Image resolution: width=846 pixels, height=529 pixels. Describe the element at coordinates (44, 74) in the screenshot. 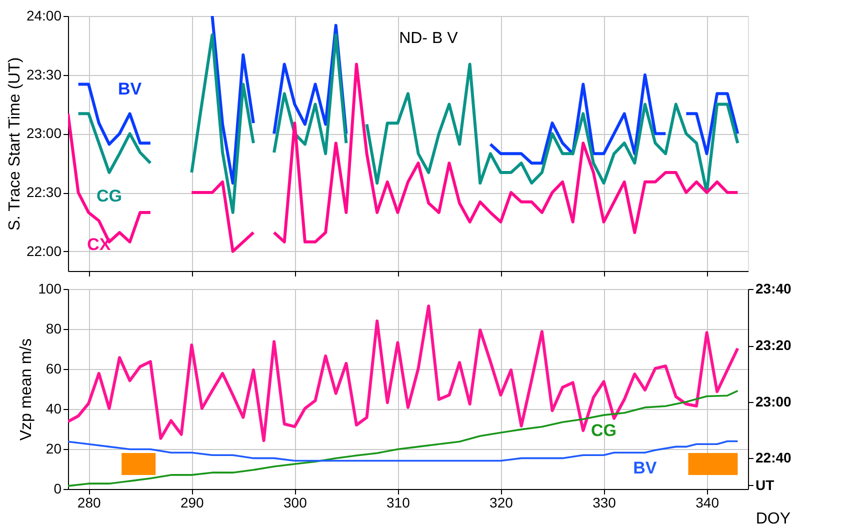

I see `y-tick-label: 23:30` at that location.